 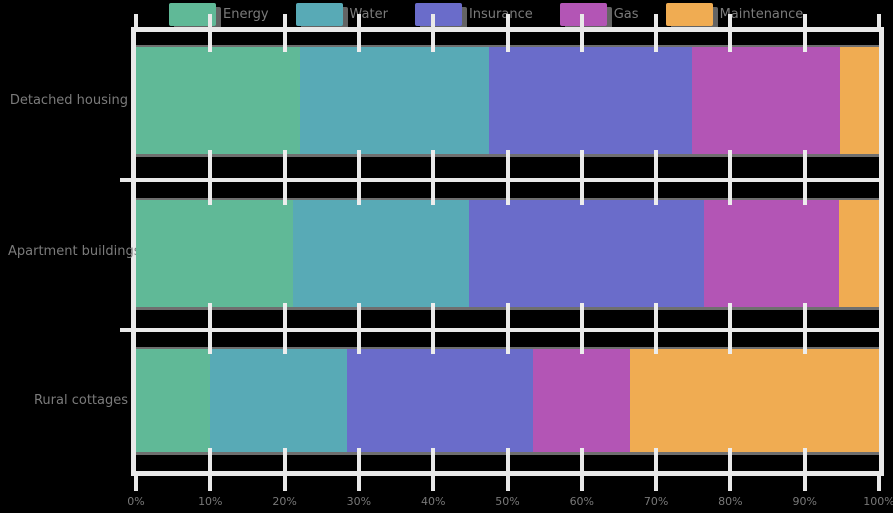 I want to click on x-tick-label: 20%, so click(x=284, y=501).